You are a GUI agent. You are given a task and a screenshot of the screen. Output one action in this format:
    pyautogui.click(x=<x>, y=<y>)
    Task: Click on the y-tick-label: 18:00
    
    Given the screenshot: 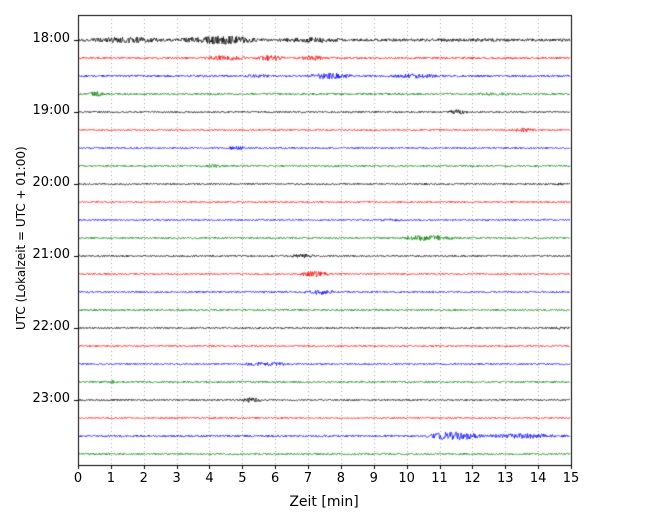 What is the action you would take?
    pyautogui.click(x=51, y=38)
    